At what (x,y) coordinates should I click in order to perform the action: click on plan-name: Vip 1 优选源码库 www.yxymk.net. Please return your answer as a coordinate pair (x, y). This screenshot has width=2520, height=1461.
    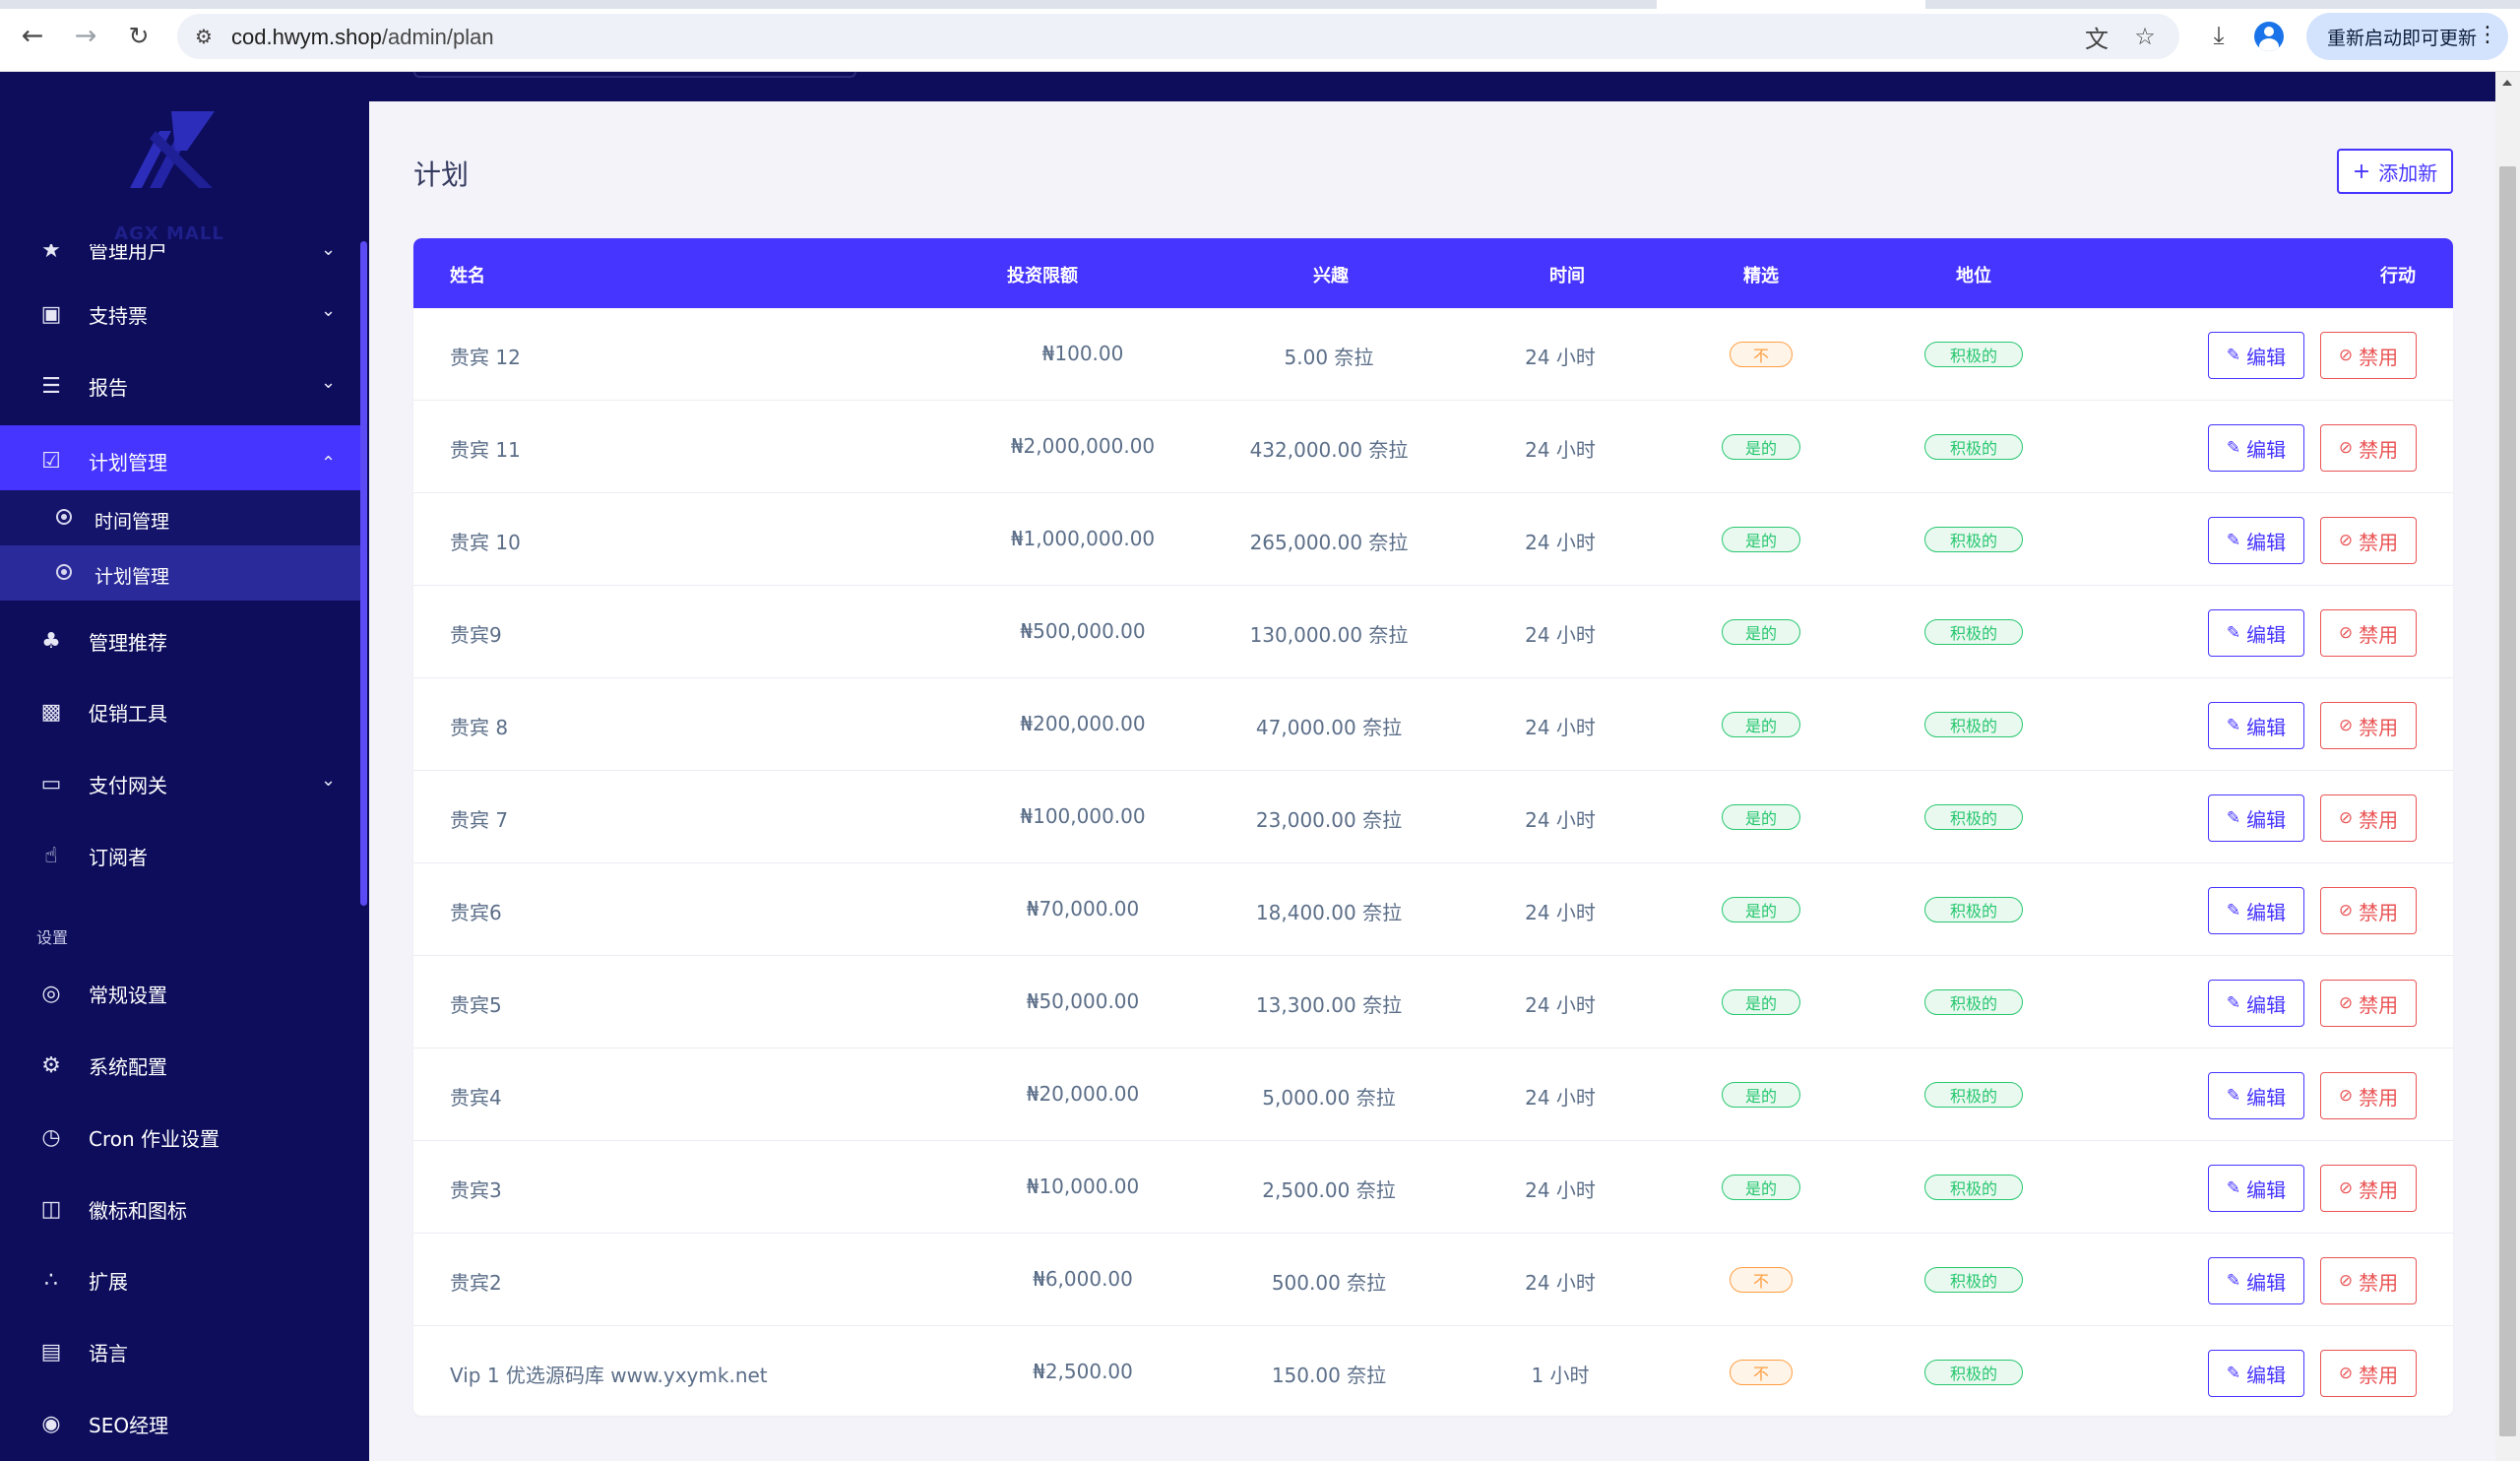
    Looking at the image, I should click on (609, 1375).